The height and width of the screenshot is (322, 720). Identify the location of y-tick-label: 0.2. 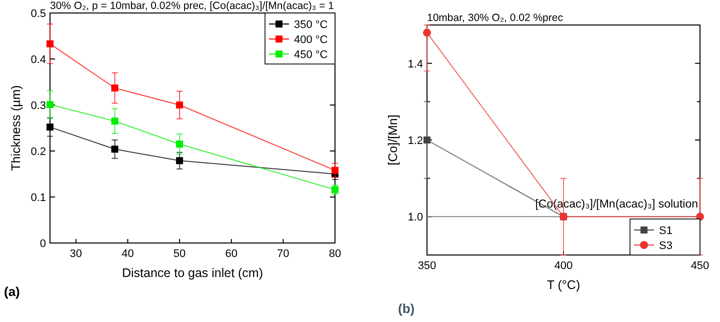
(38, 152).